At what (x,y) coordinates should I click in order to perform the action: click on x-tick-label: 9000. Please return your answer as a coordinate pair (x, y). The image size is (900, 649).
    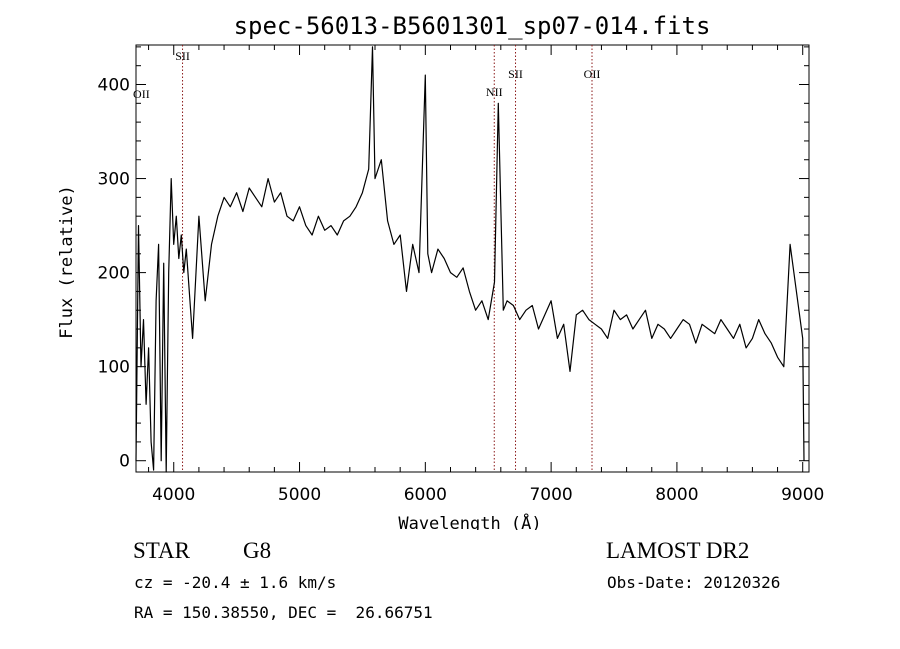
    Looking at the image, I should click on (802, 495).